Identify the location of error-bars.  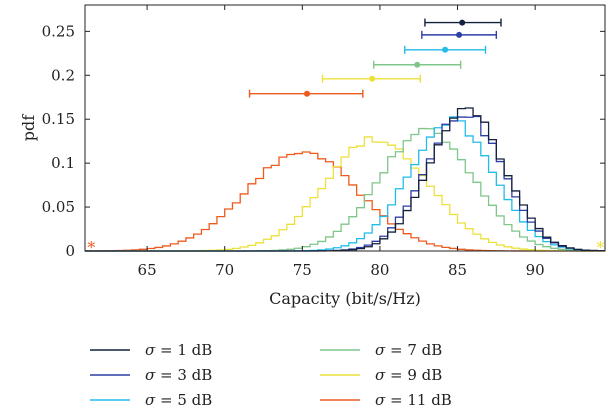
(375, 58).